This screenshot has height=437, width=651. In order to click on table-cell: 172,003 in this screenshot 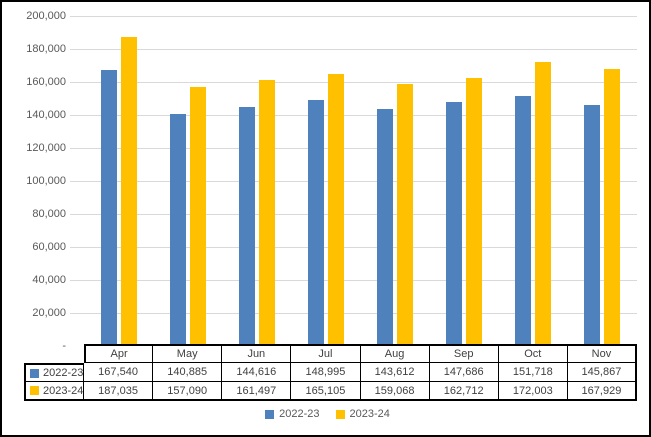, I will do `click(533, 391)`.